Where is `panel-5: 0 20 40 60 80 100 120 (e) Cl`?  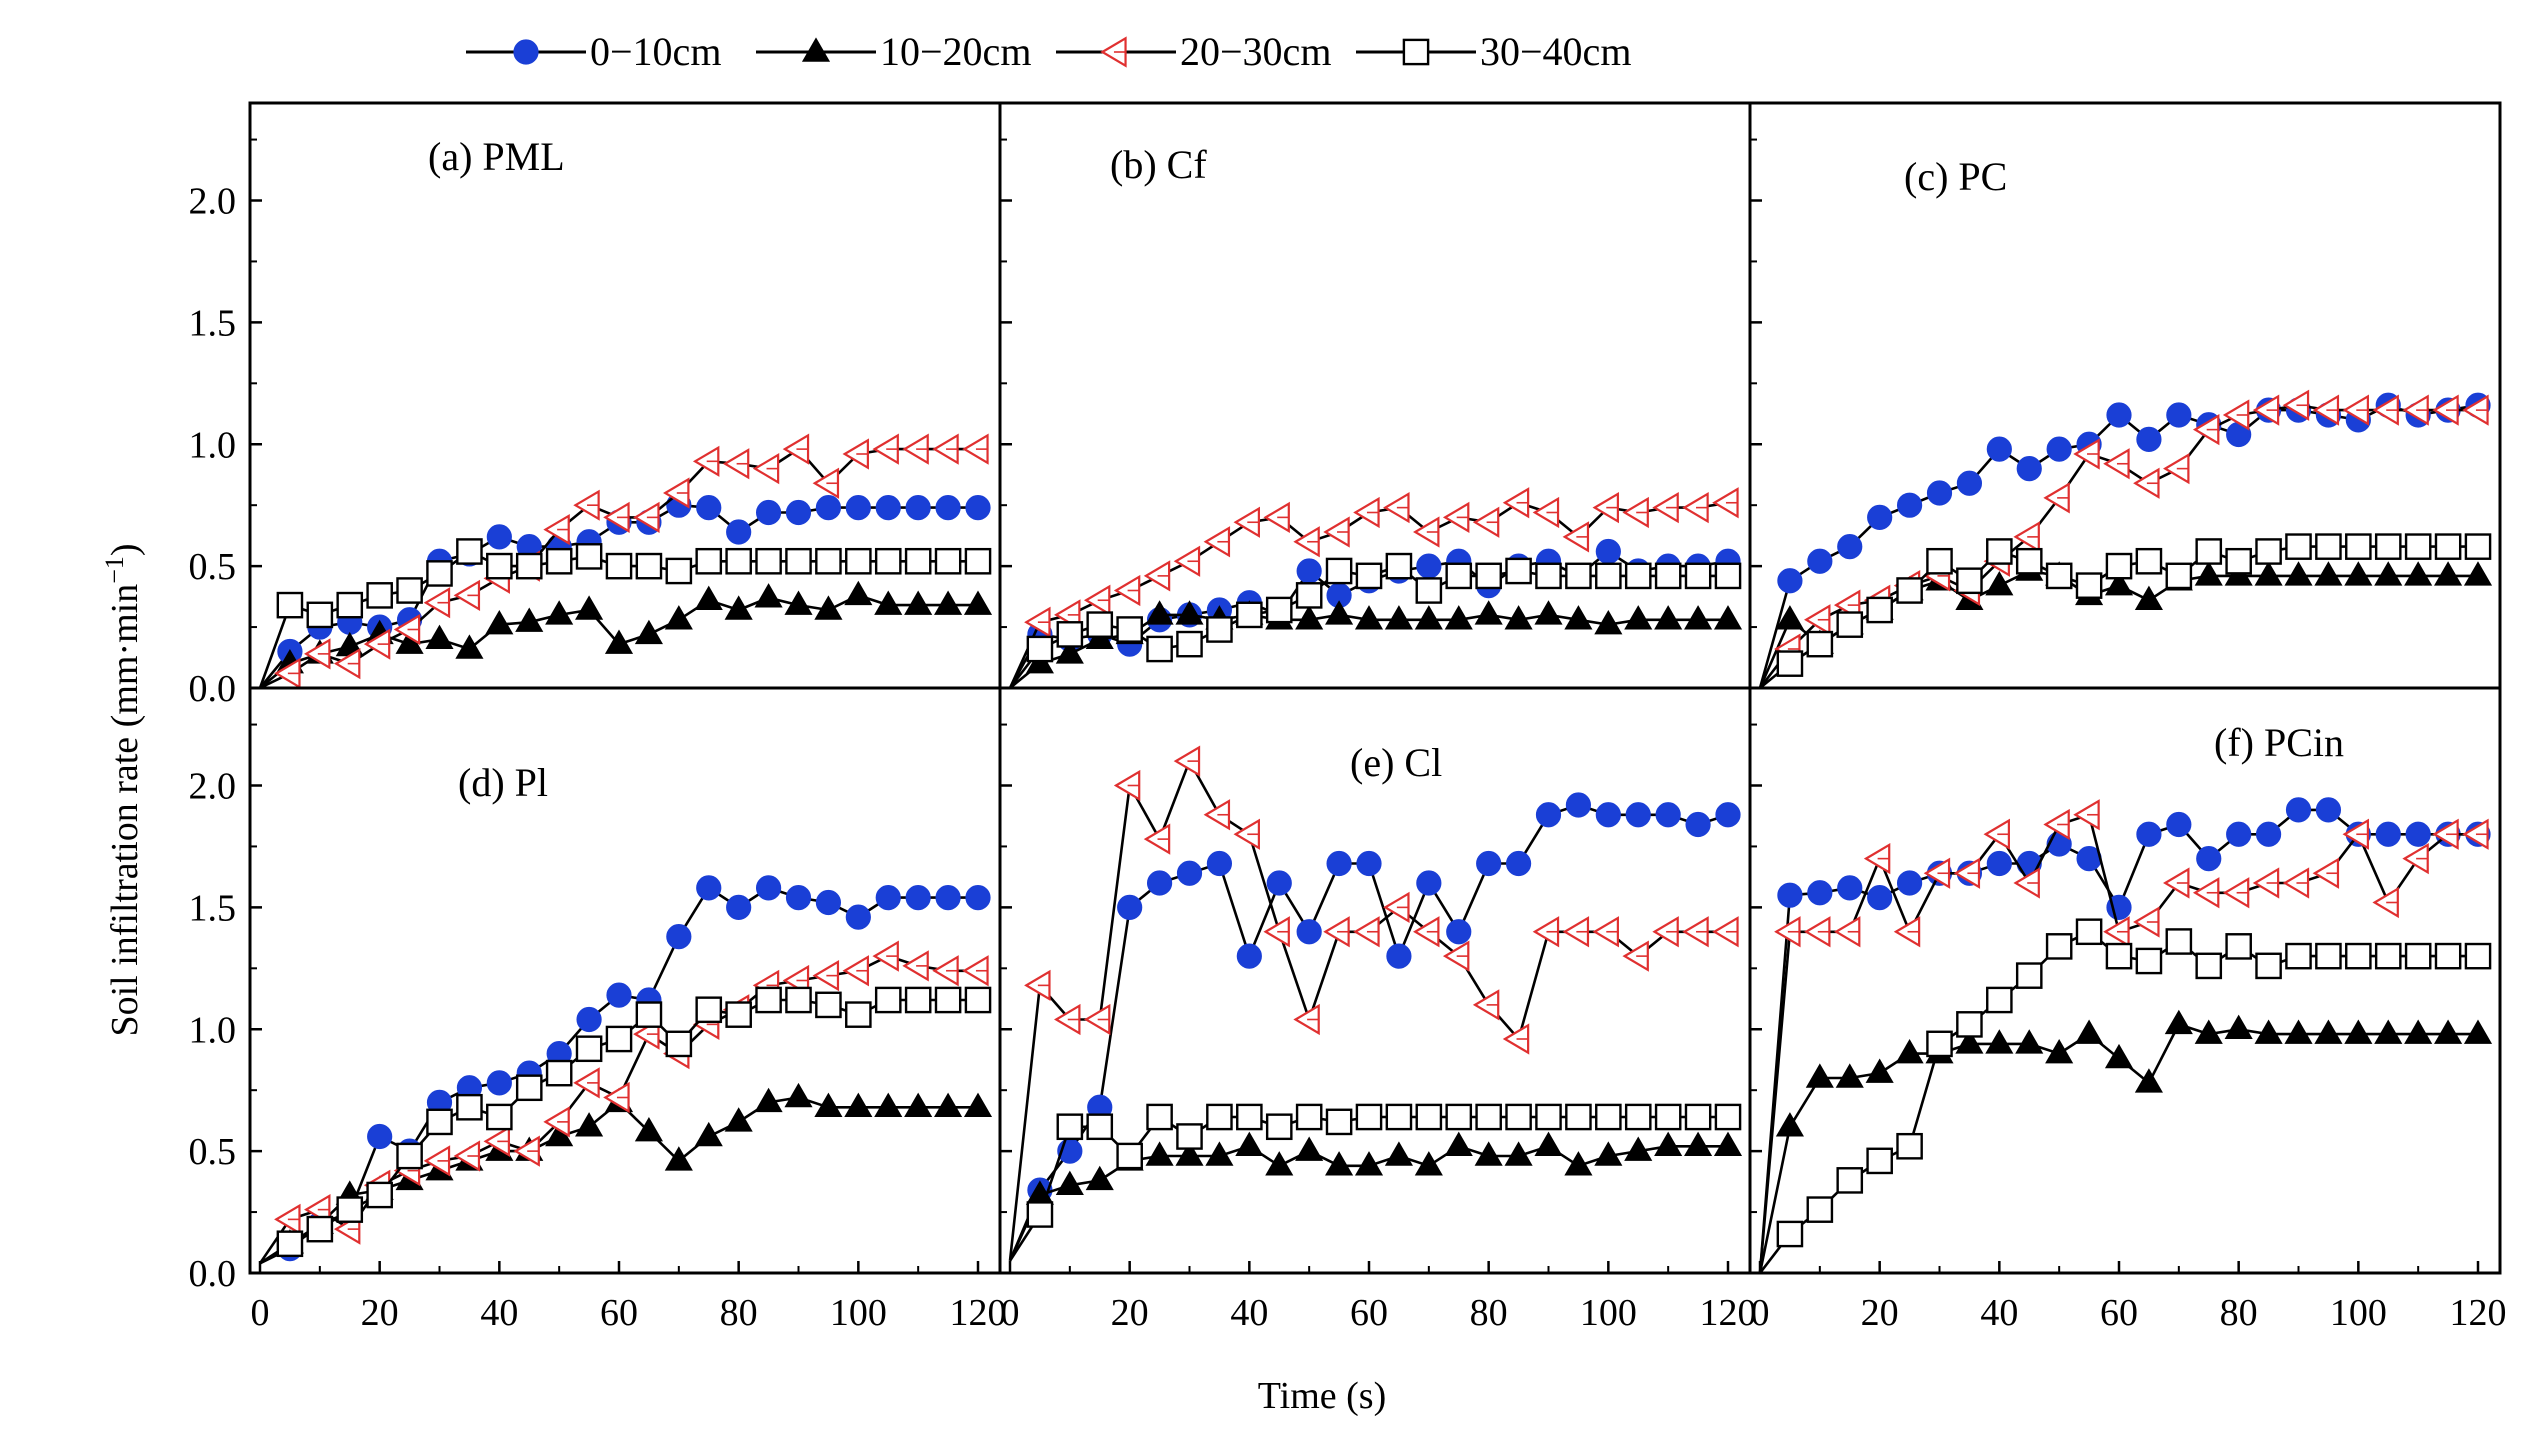
panel-5: 0 20 40 60 80 100 120 (e) Cl is located at coordinates (1377, 1010).